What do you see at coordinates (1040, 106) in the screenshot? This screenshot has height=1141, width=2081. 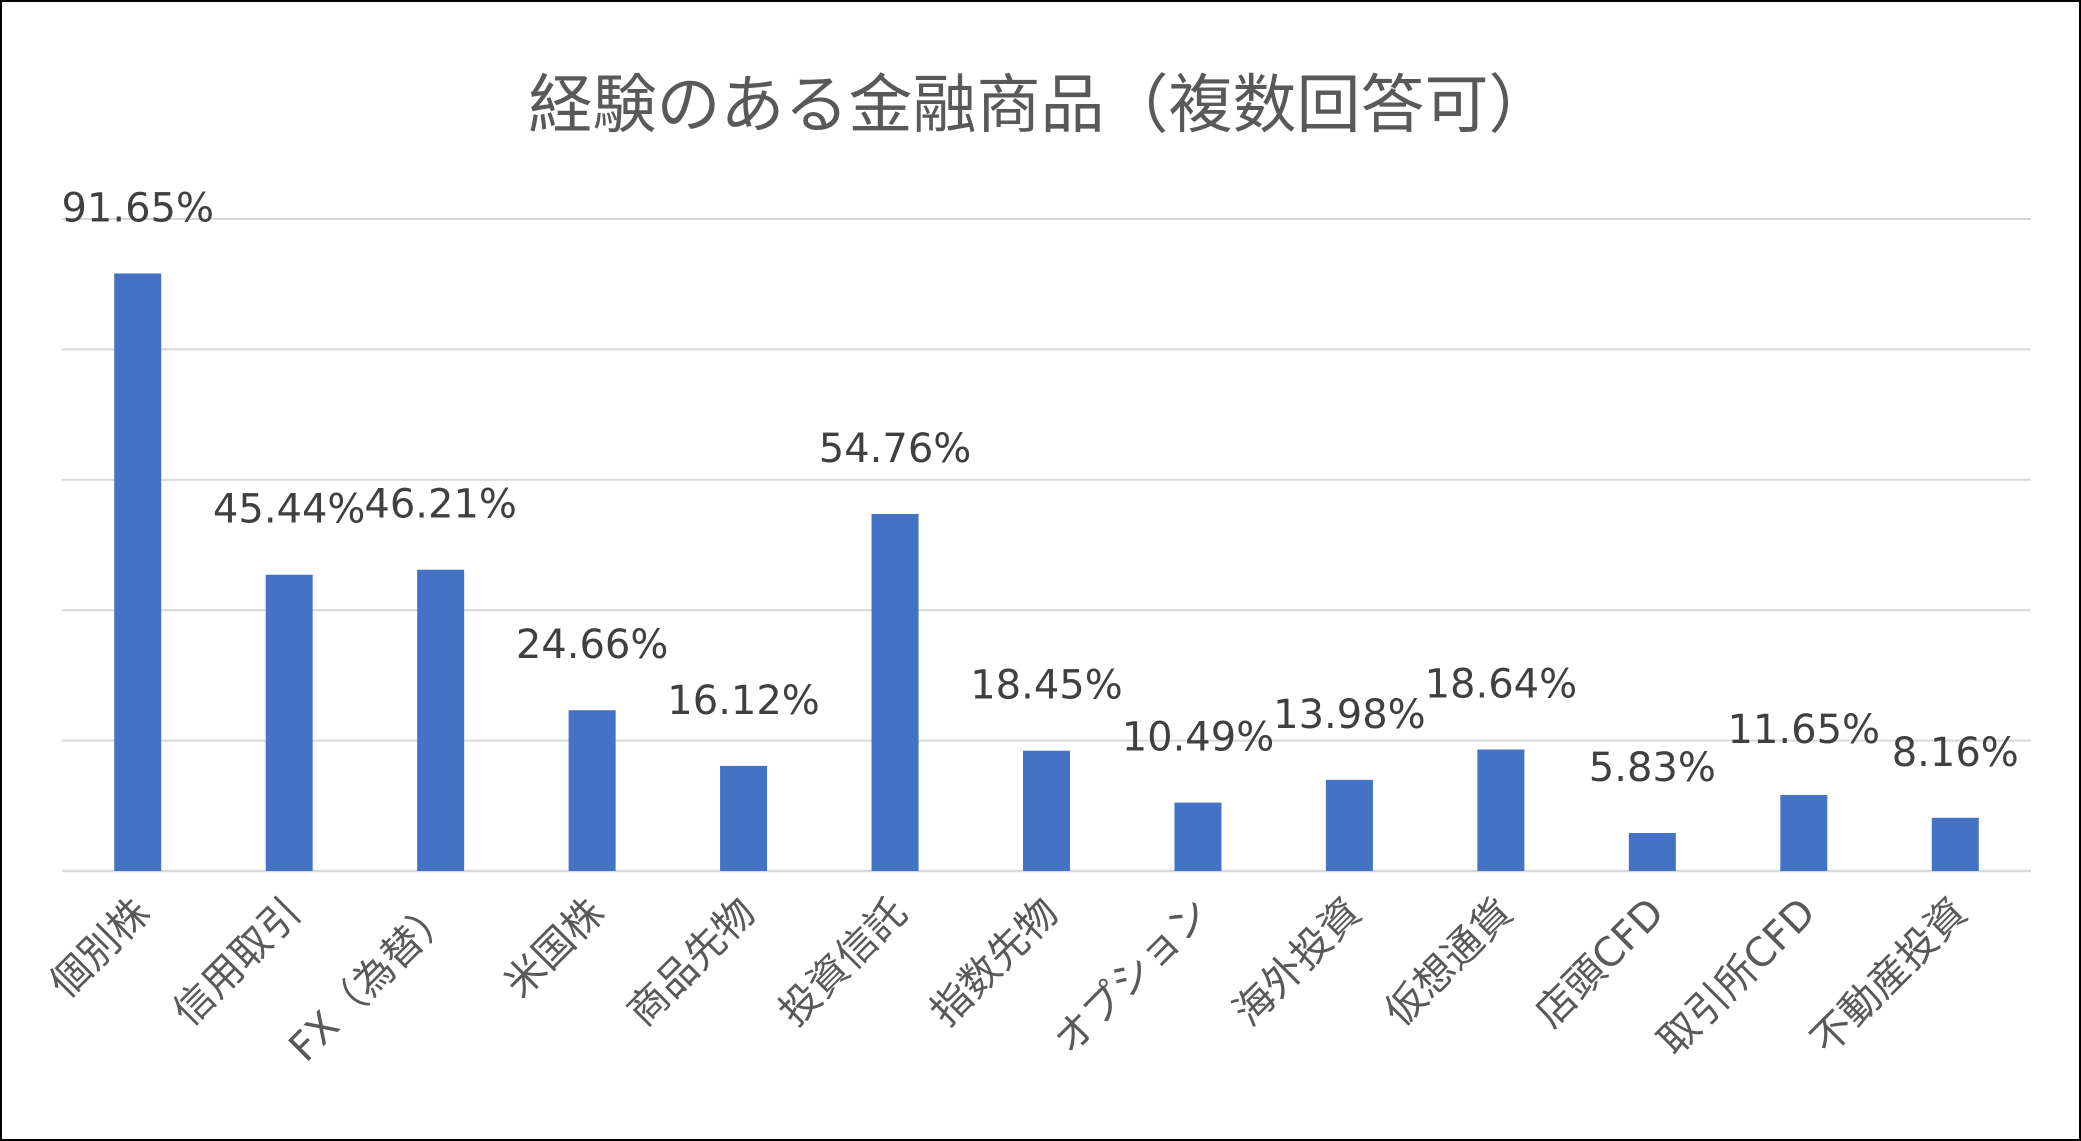 I see `chart-title: 経験のある金融商品（複数回答可）` at bounding box center [1040, 106].